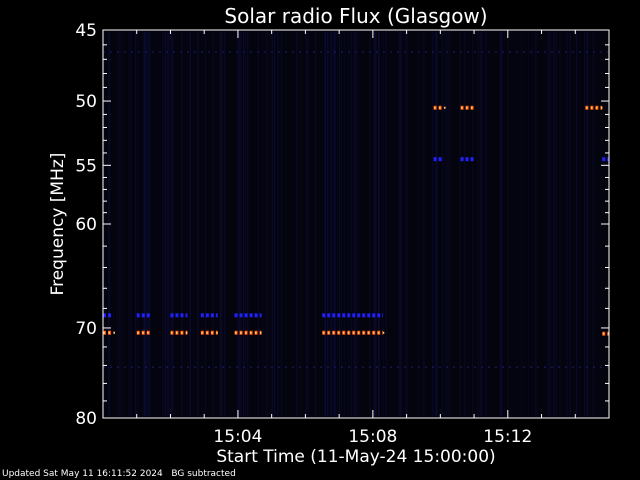 The image size is (640, 480). What do you see at coordinates (58, 224) in the screenshot?
I see `y-axis-label: Frequency [MHz]` at bounding box center [58, 224].